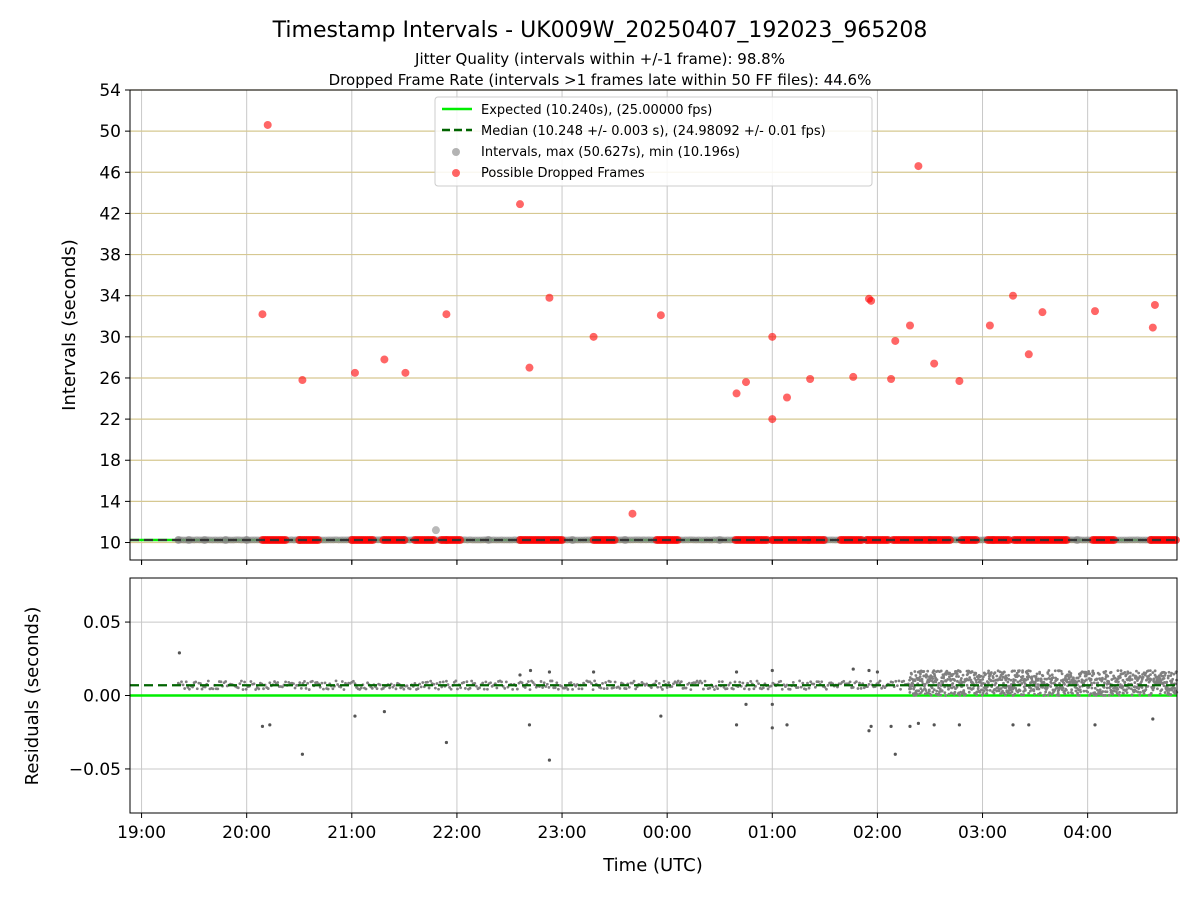 This screenshot has width=1200, height=900. Describe the element at coordinates (110, 132) in the screenshot. I see `top-y-tick-label: 50` at that location.